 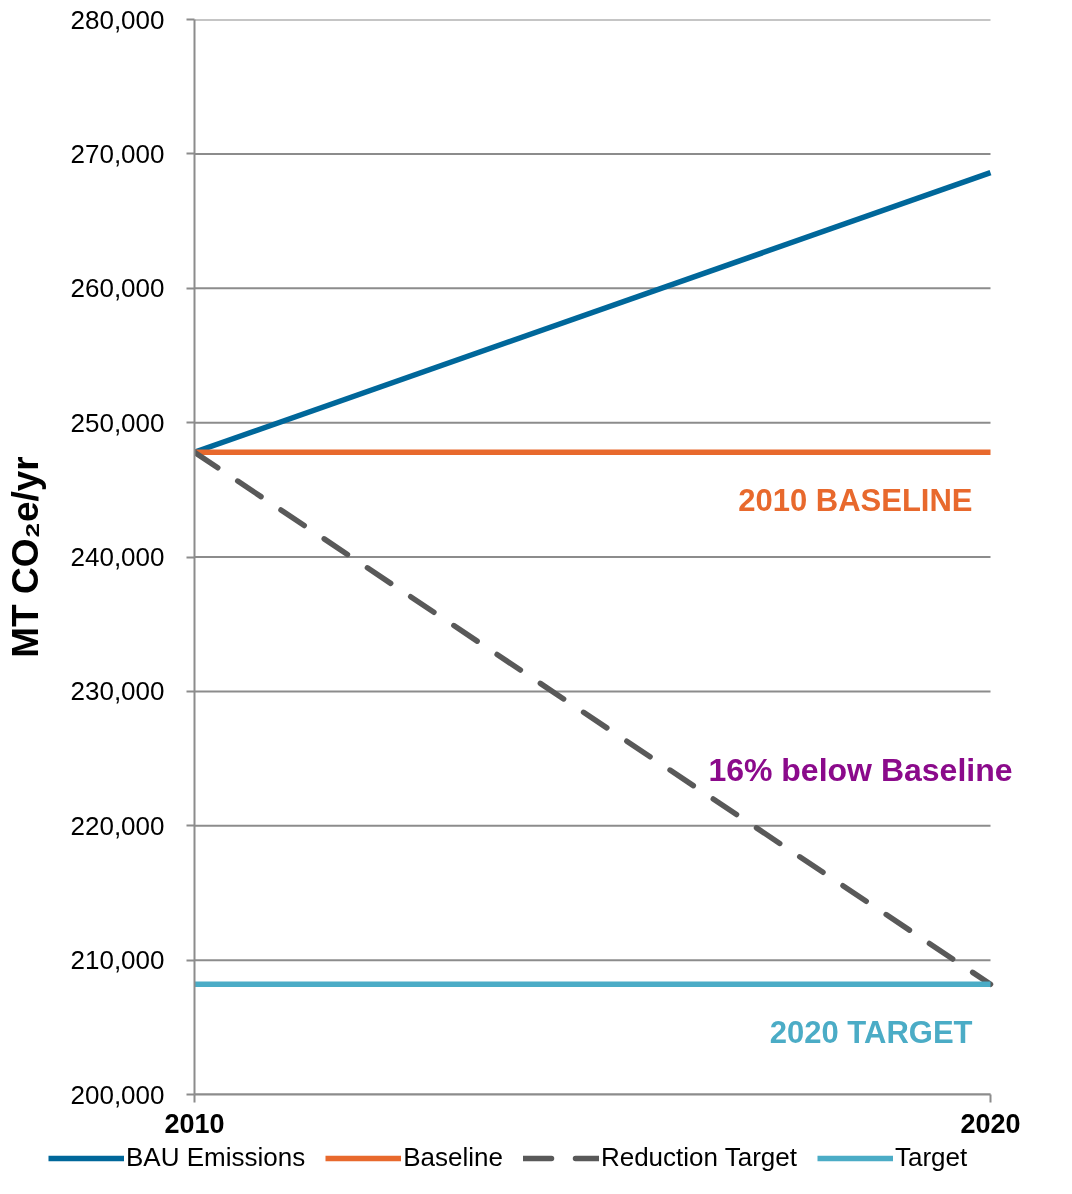 What do you see at coordinates (855, 500) in the screenshot?
I see `annotation: 2010 BASELINE` at bounding box center [855, 500].